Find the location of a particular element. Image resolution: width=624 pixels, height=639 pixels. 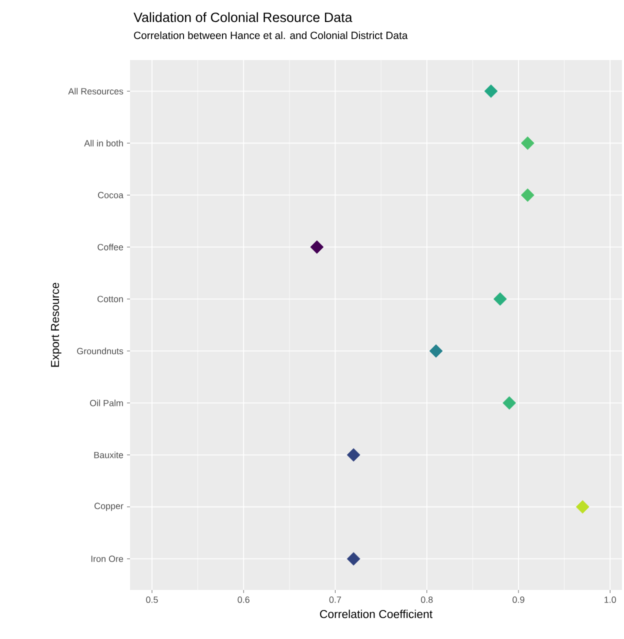

y-tick-label: Cocoa is located at coordinates (111, 195).